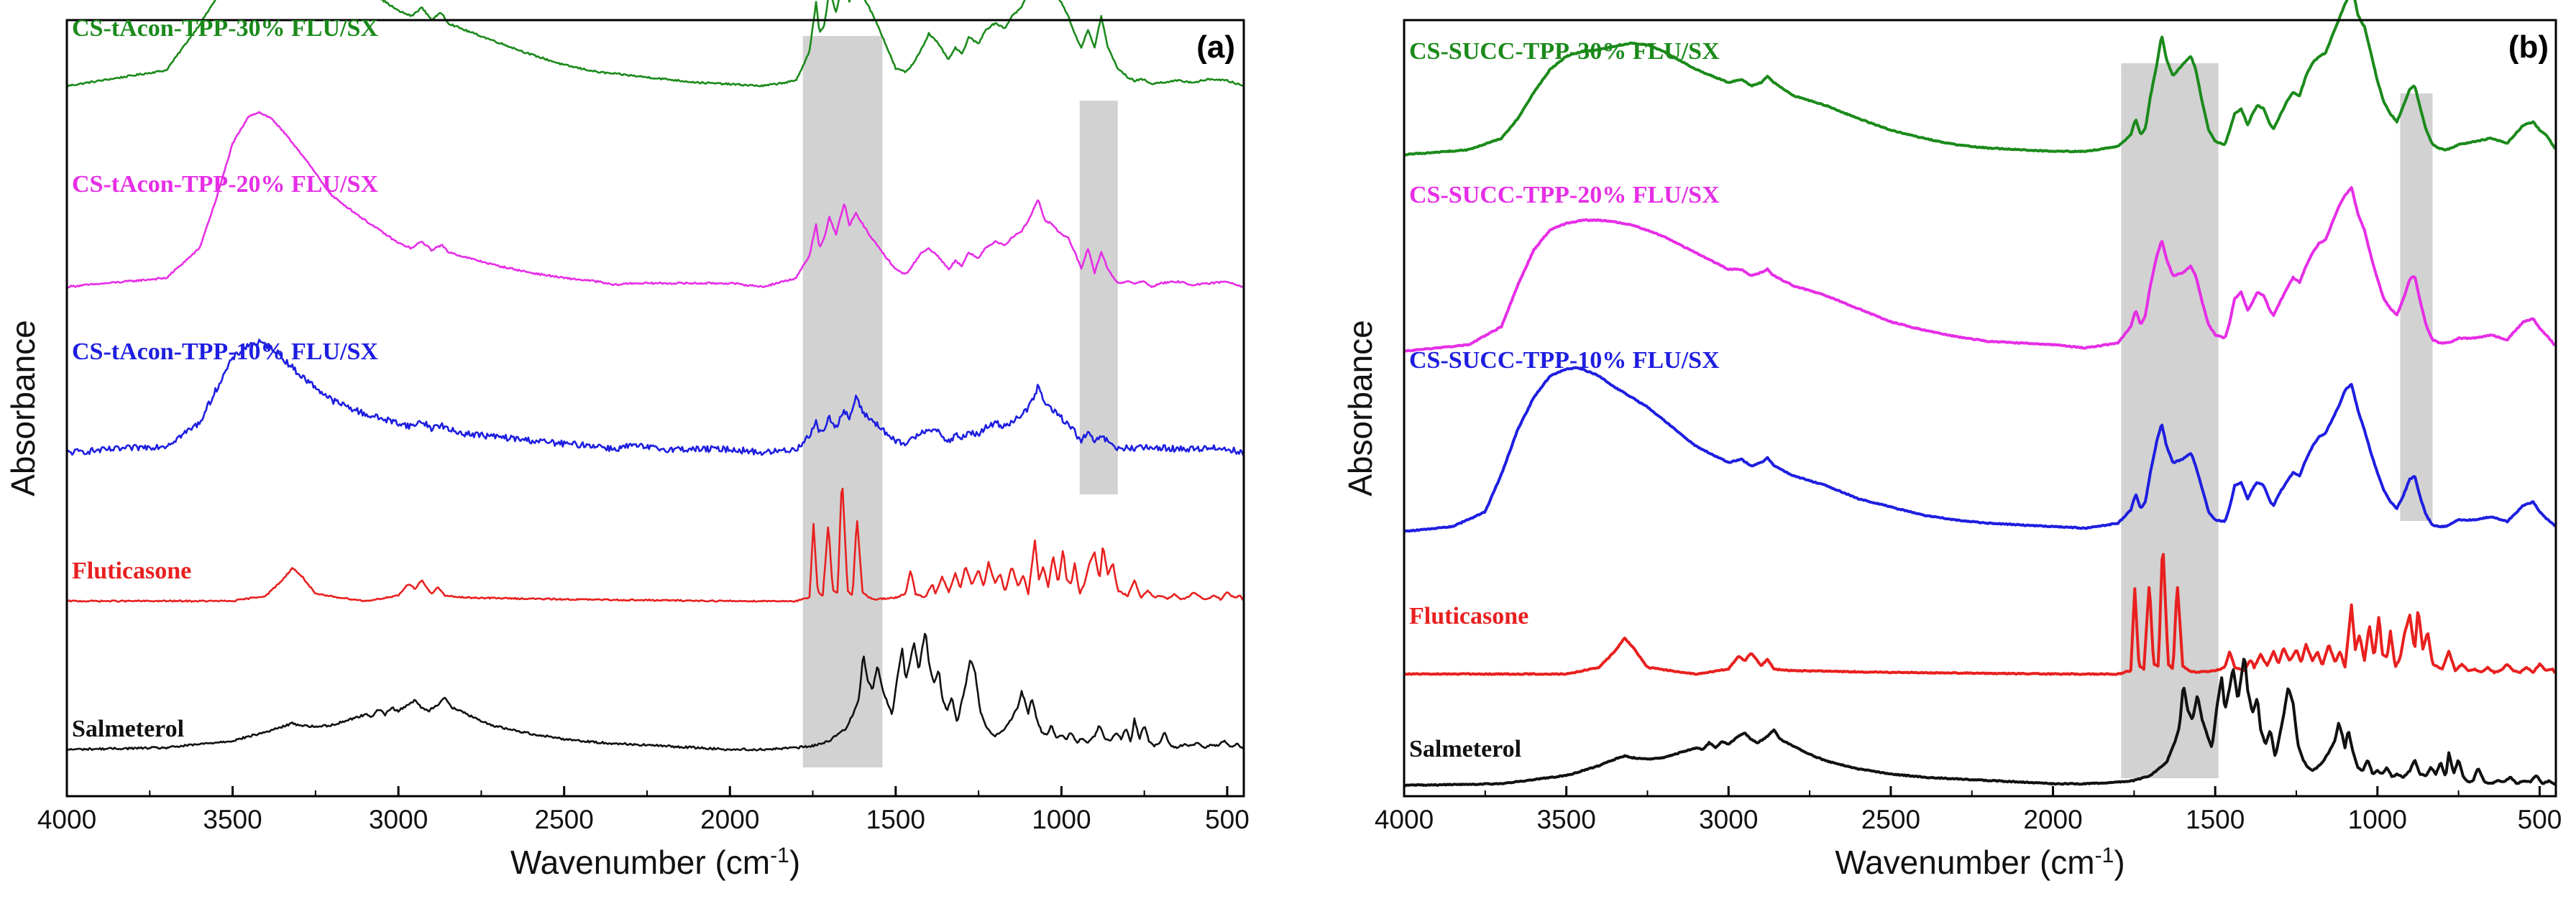  What do you see at coordinates (1979, 863) in the screenshot?
I see `x-axis-title-b: Wavenumber (cm-1)` at bounding box center [1979, 863].